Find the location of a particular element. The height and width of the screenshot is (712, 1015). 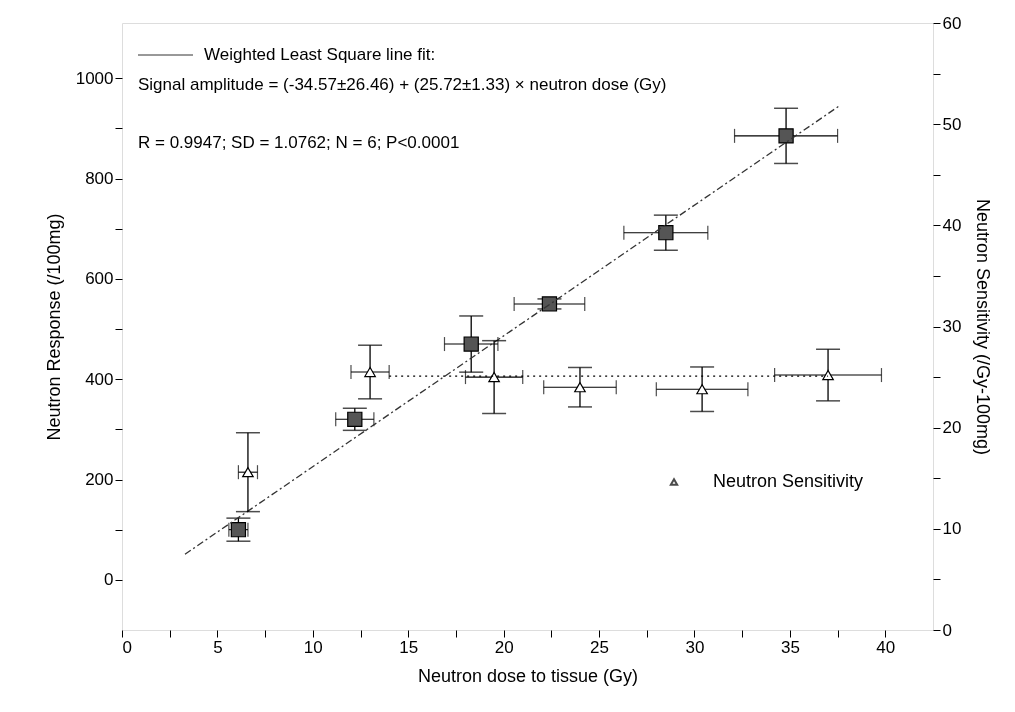

y-tick-label: 0 is located at coordinates (109, 580).